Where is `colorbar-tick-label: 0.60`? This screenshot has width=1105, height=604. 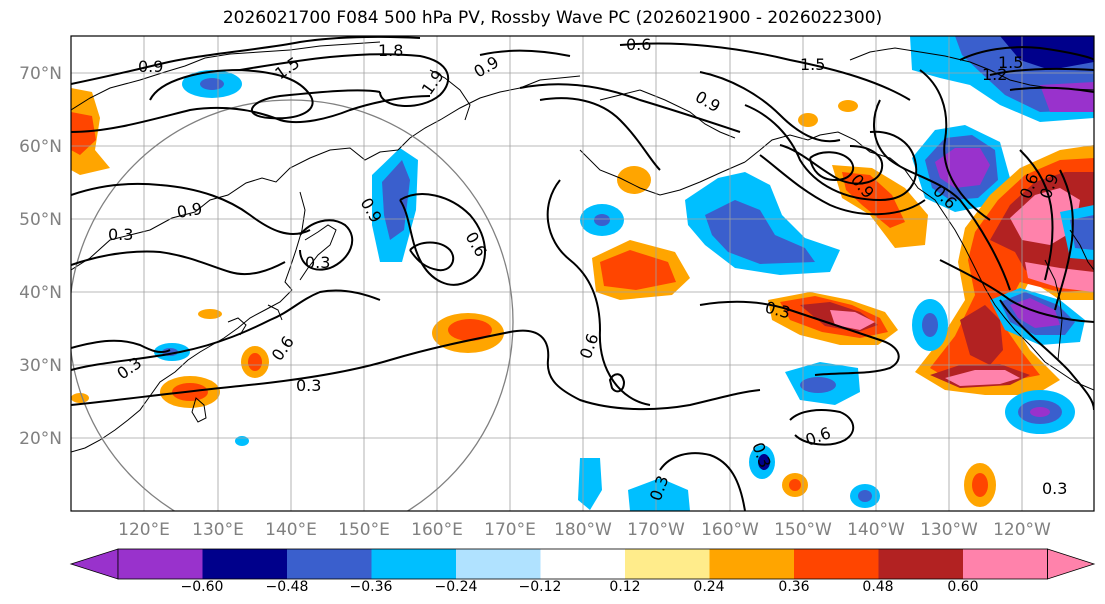
colorbar-tick-label: 0.60 is located at coordinates (962, 587).